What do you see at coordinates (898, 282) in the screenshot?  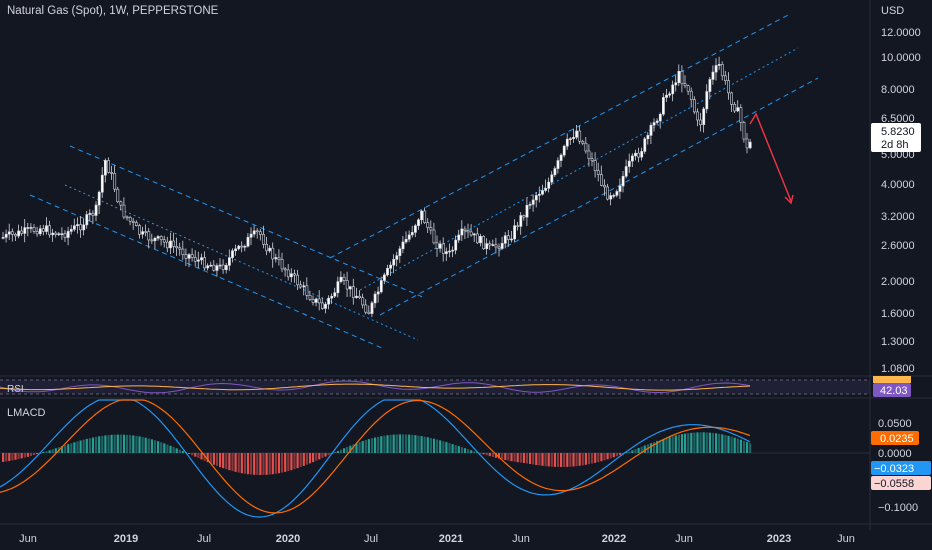 I see `price-tick-label: 2.0000` at bounding box center [898, 282].